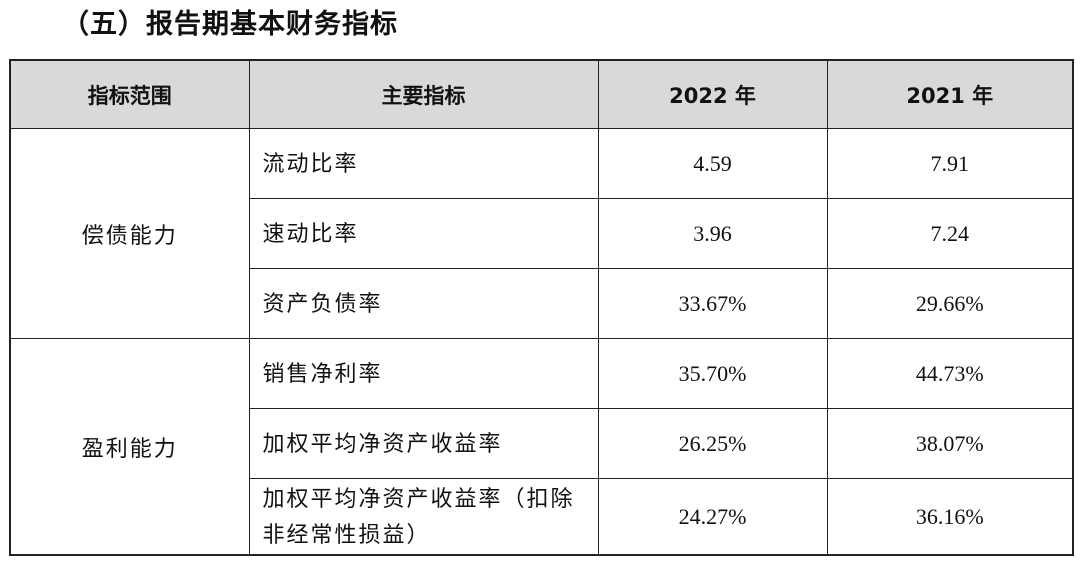 This screenshot has height=561, width=1080. What do you see at coordinates (423, 303) in the screenshot?
I see `indicator-cell: 资产负债率` at bounding box center [423, 303].